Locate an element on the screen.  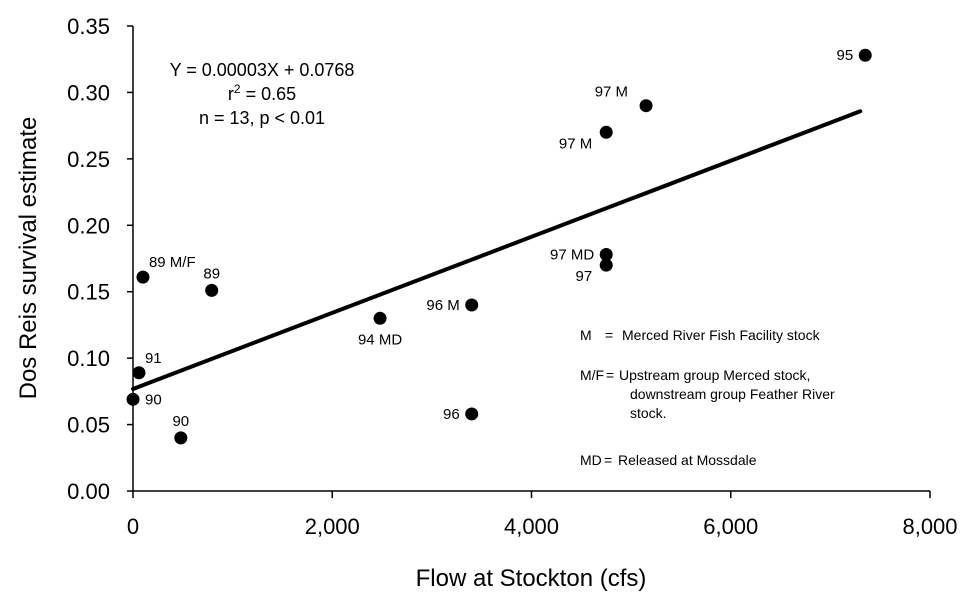
y-tick-label: 0.15 is located at coordinates (88, 292).